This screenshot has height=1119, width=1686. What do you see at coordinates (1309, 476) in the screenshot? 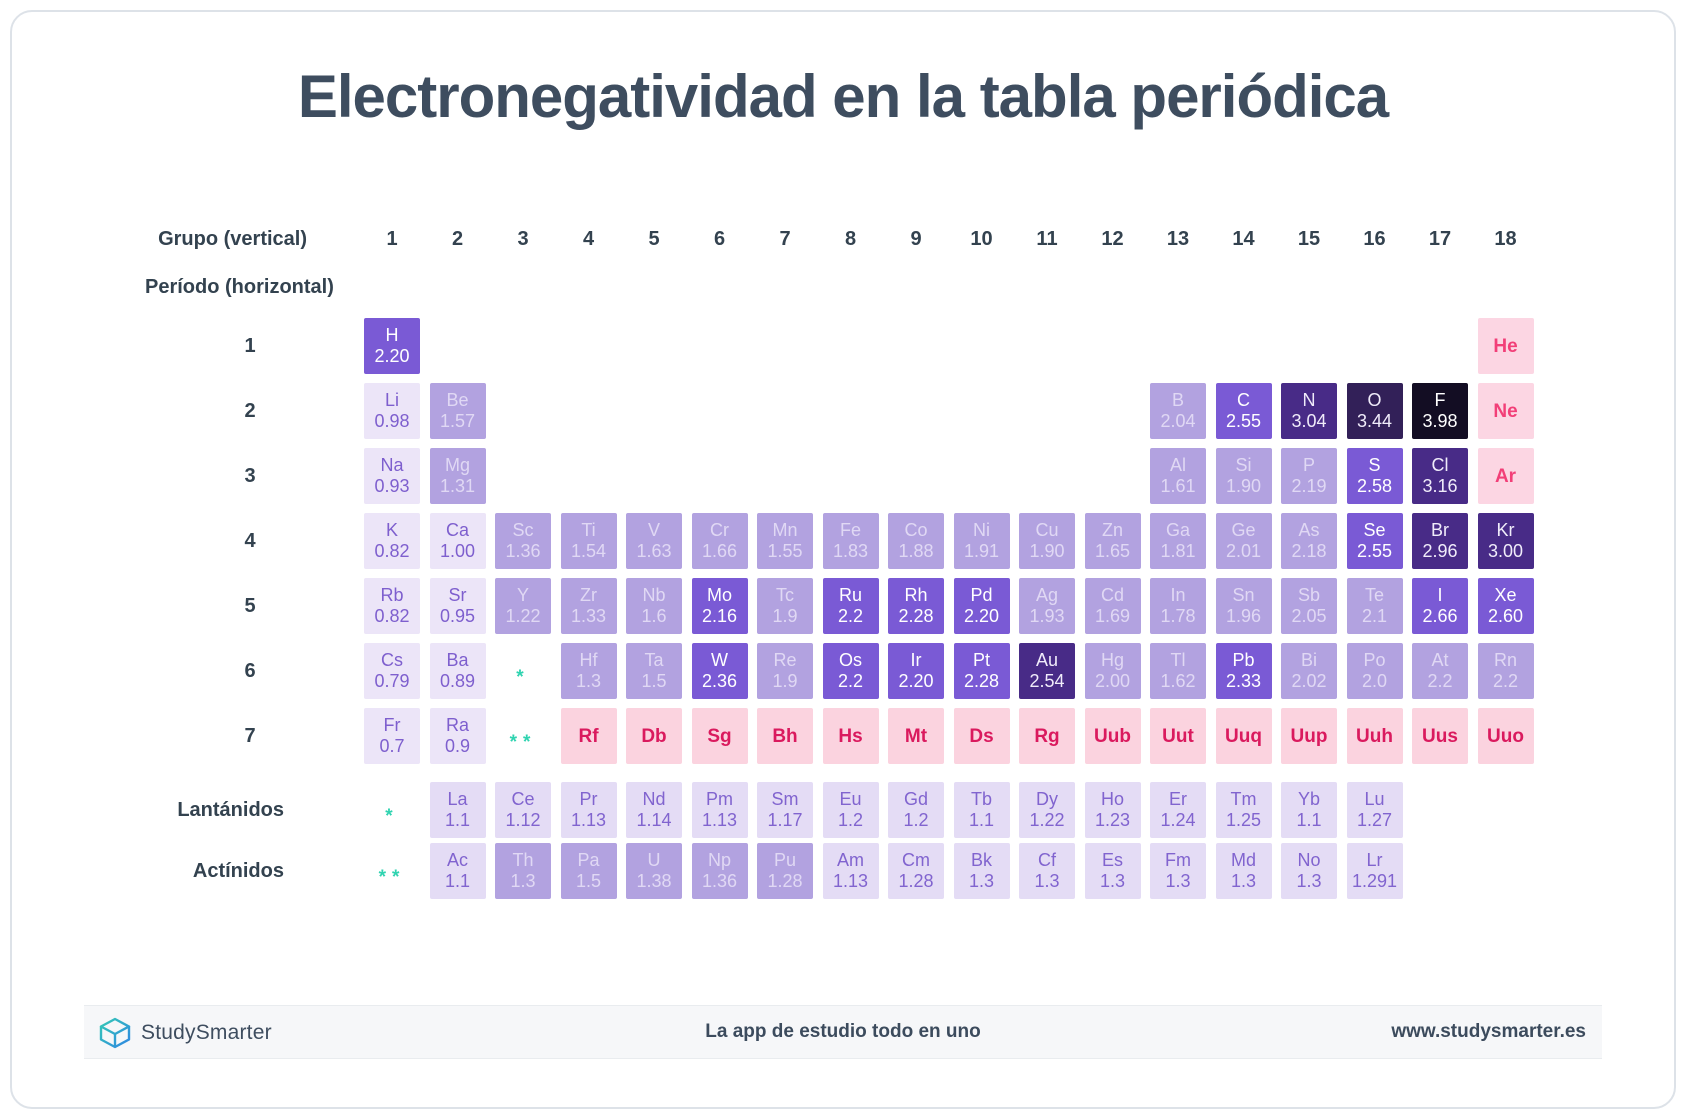
I see `element-cell-P: P 2.19` at bounding box center [1309, 476].